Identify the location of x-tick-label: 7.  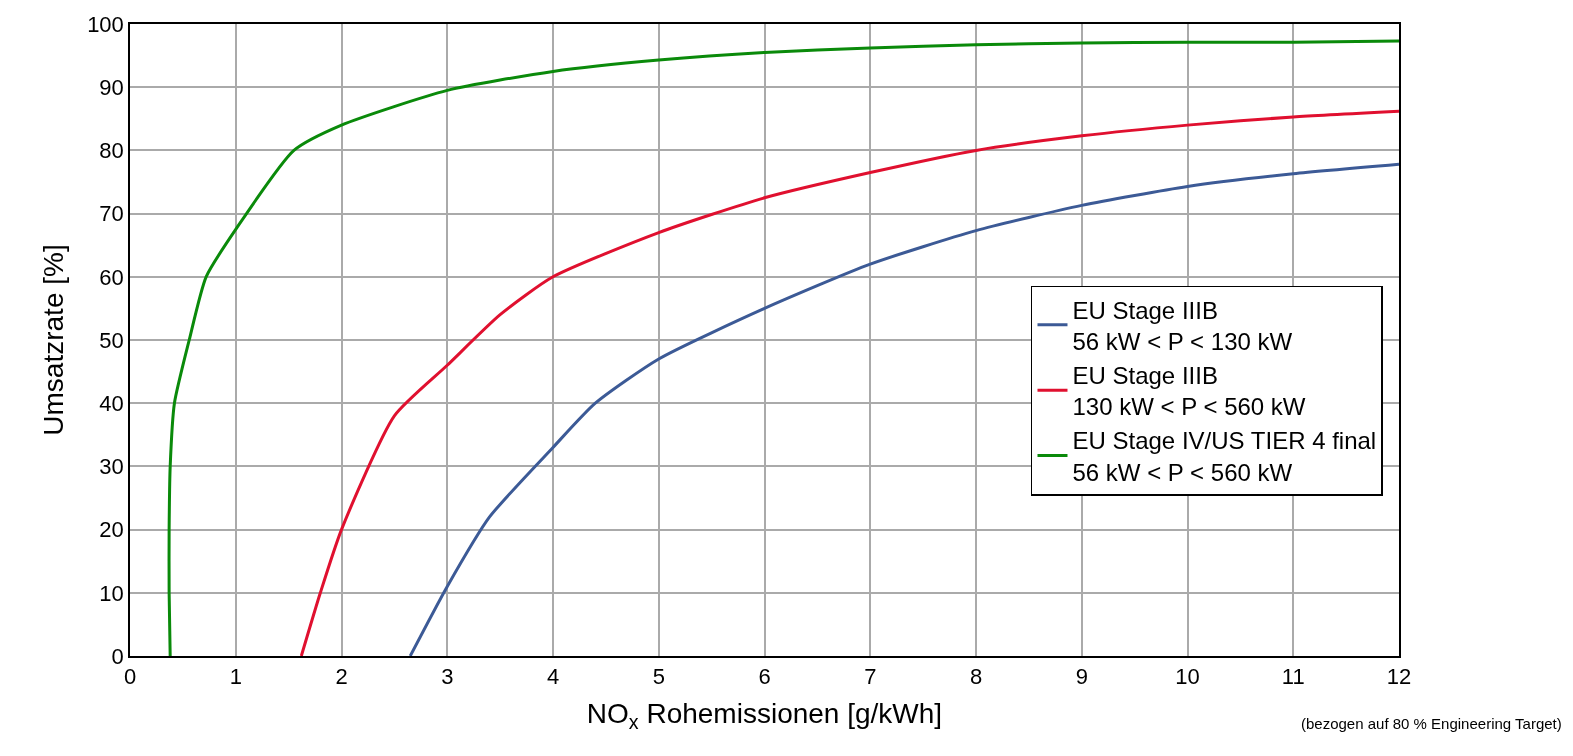
(870, 677).